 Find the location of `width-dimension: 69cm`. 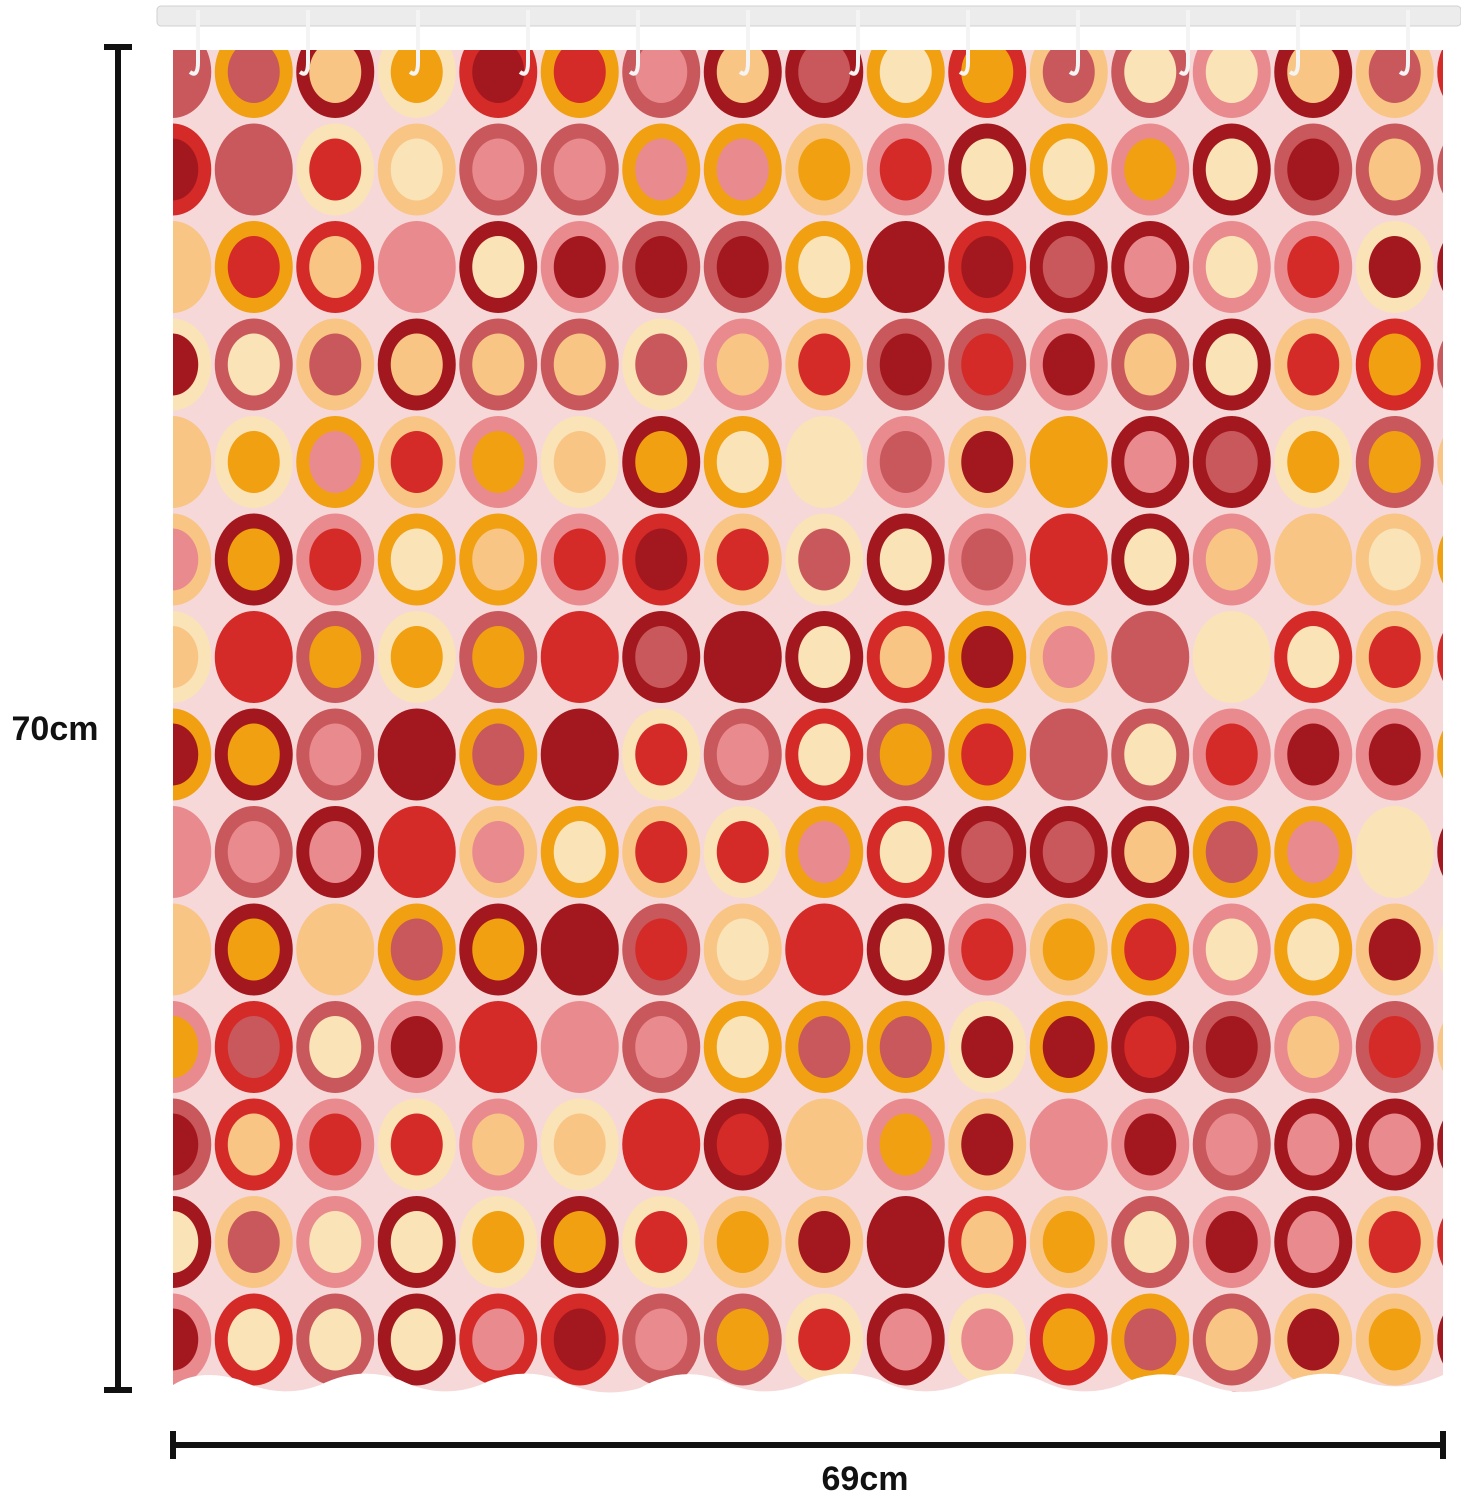

width-dimension: 69cm is located at coordinates (808, 1464).